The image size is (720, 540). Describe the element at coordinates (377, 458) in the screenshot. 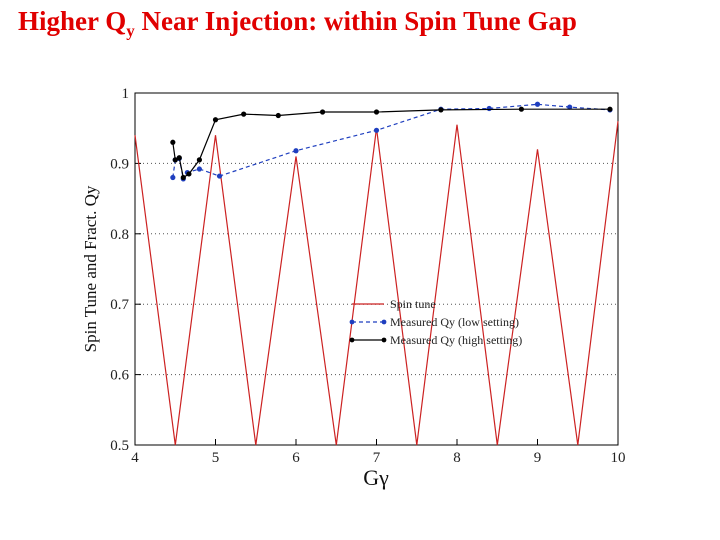

I see `x-tick-label-3: 7` at that location.